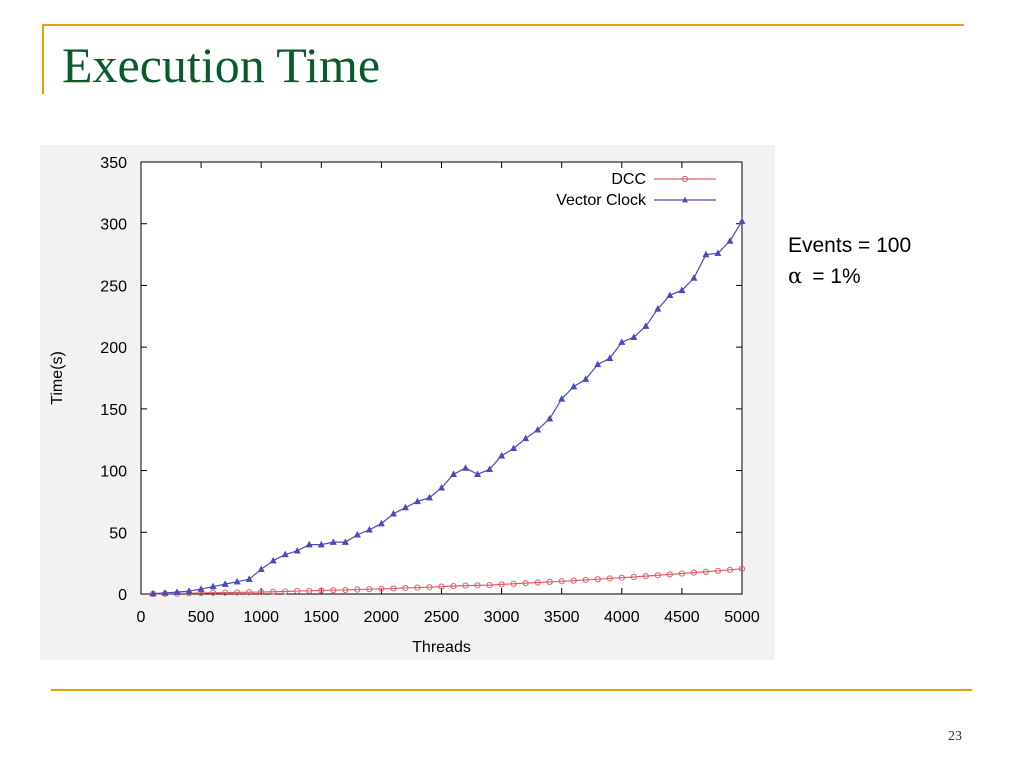 The width and height of the screenshot is (1024, 768). What do you see at coordinates (118, 533) in the screenshot?
I see `y-tick-label: 50` at bounding box center [118, 533].